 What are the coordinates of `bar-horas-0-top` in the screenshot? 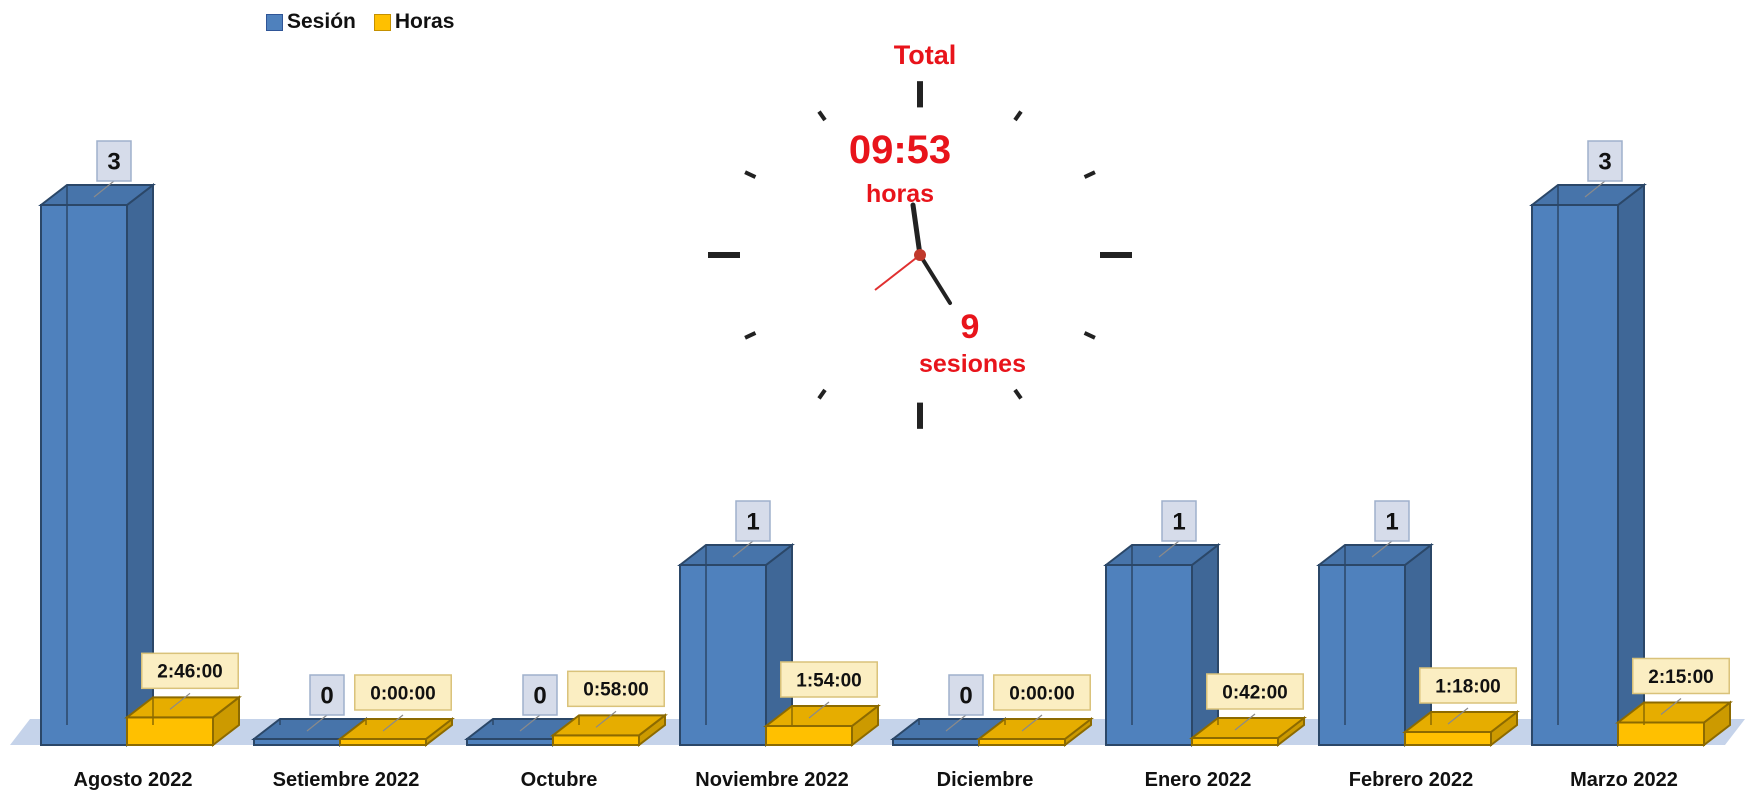 It's located at (183, 707).